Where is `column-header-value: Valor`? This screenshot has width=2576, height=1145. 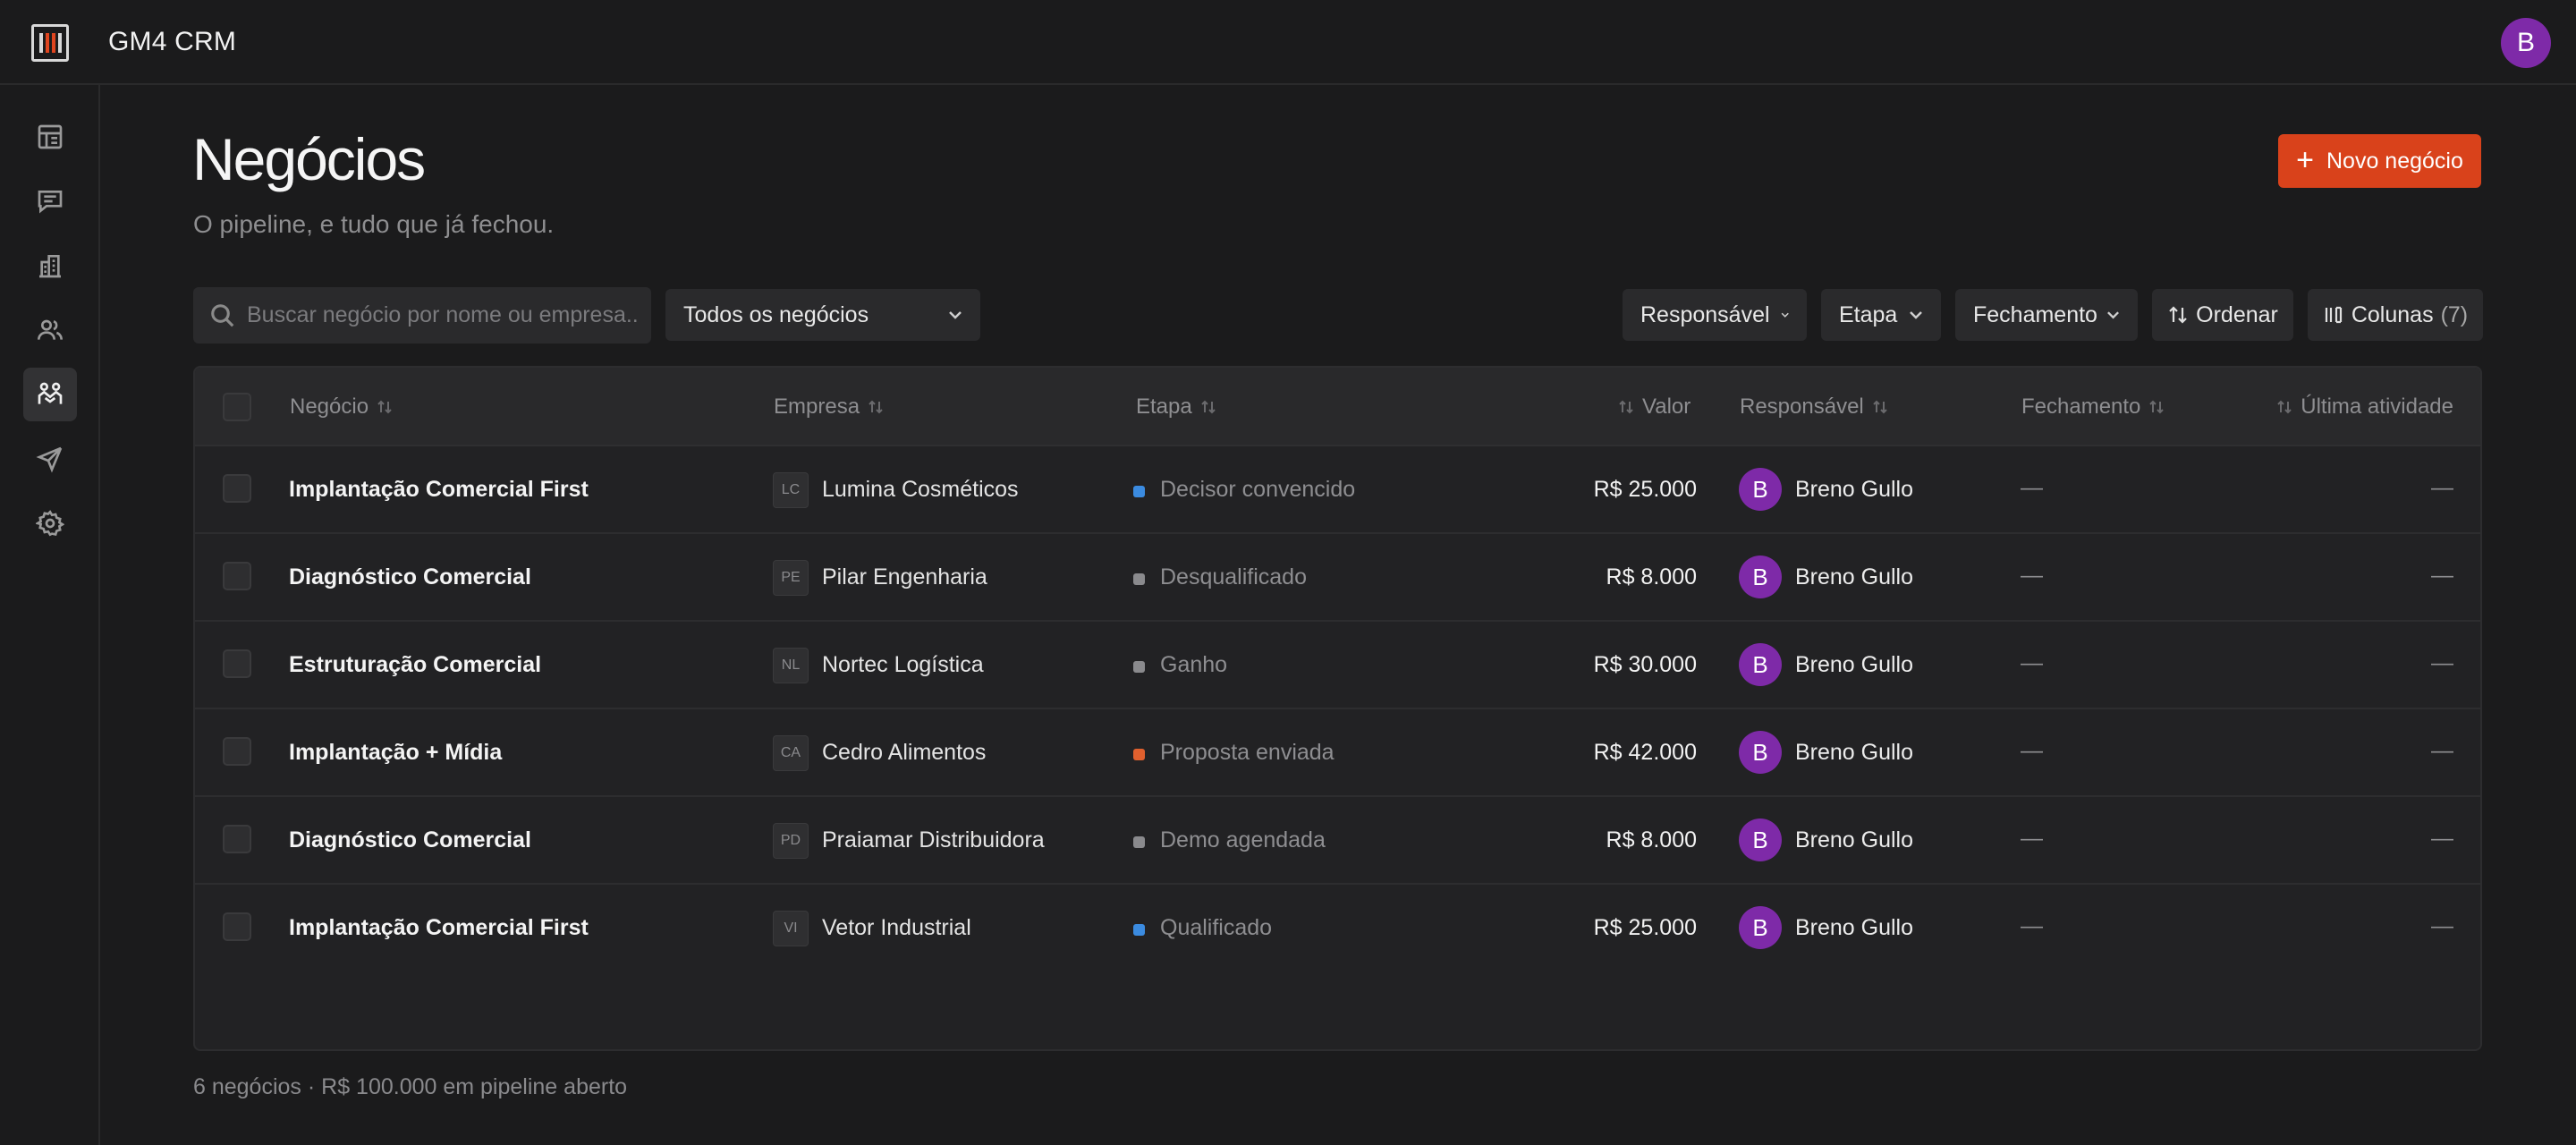 column-header-value: Valor is located at coordinates (1653, 407).